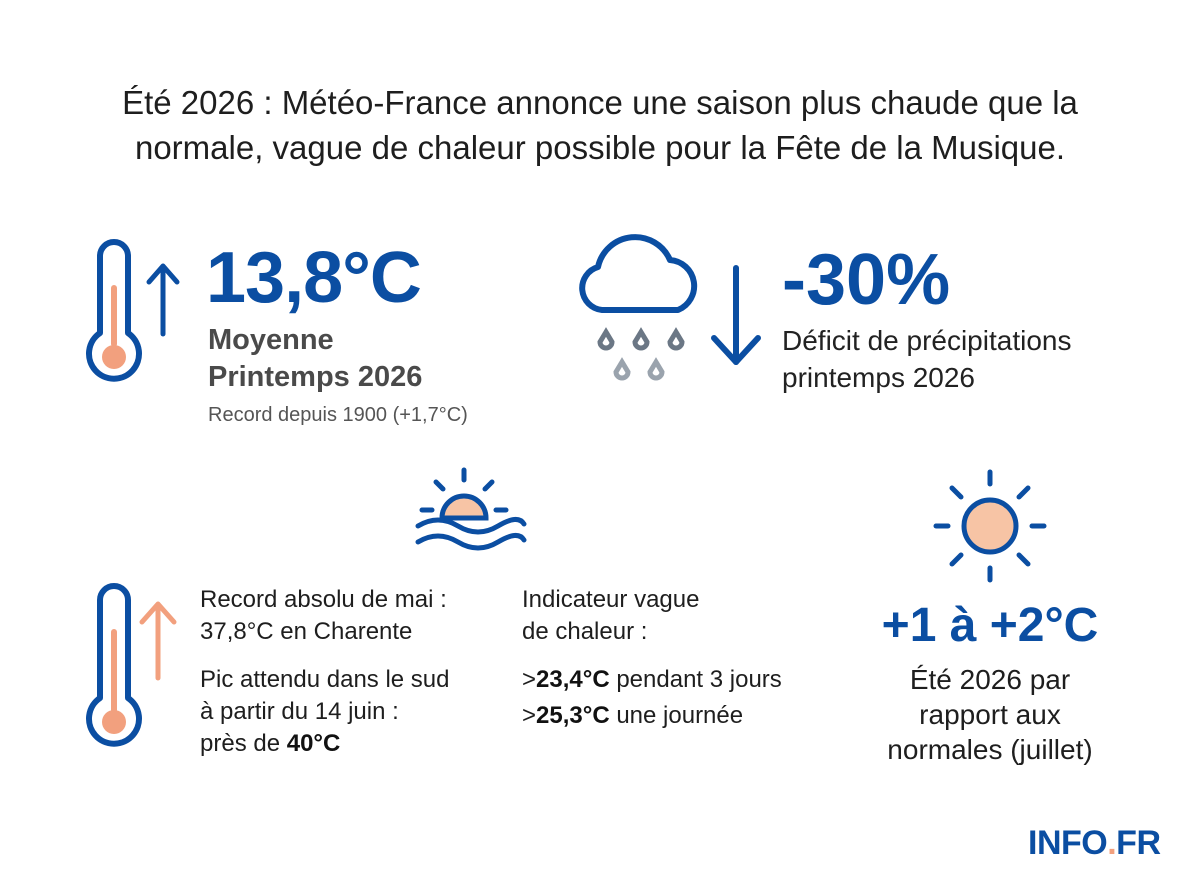 Image resolution: width=1200 pixels, height=896 pixels. Describe the element at coordinates (306, 631) in the screenshot. I see `may-record-line2: 37,8°C en Charente` at that location.